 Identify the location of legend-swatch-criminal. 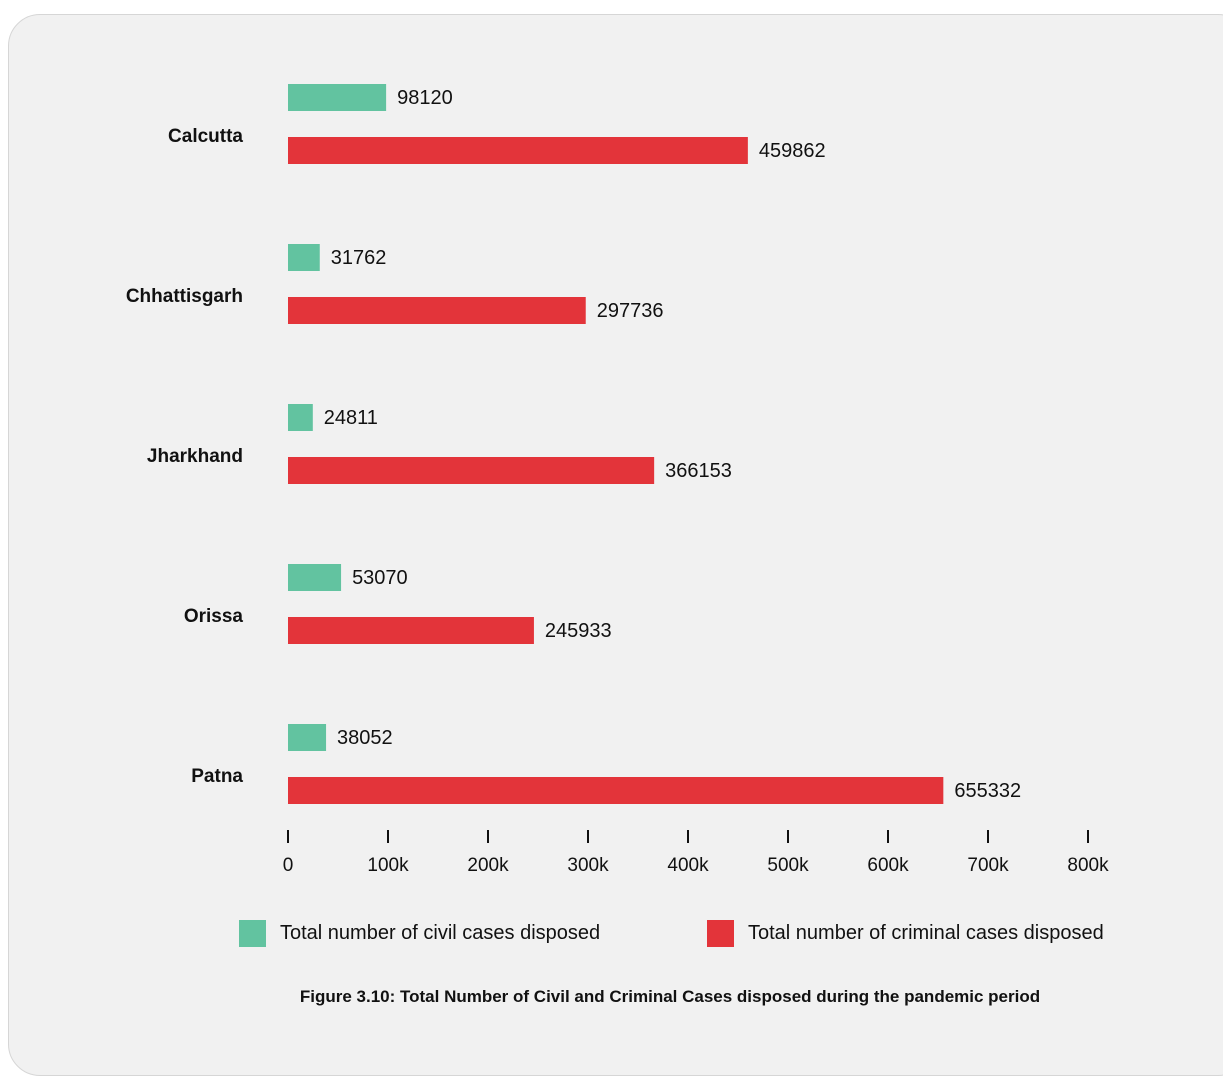
(720, 933).